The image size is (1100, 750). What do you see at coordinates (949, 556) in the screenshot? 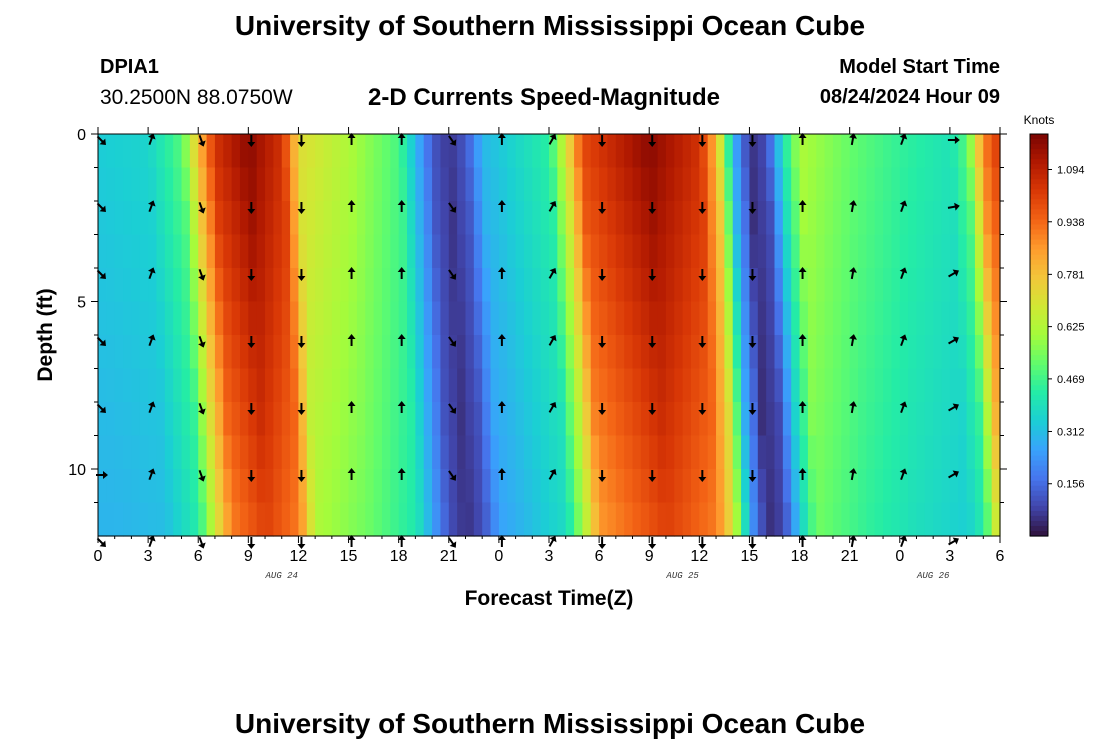
I see `x-tick-label: 3` at bounding box center [949, 556].